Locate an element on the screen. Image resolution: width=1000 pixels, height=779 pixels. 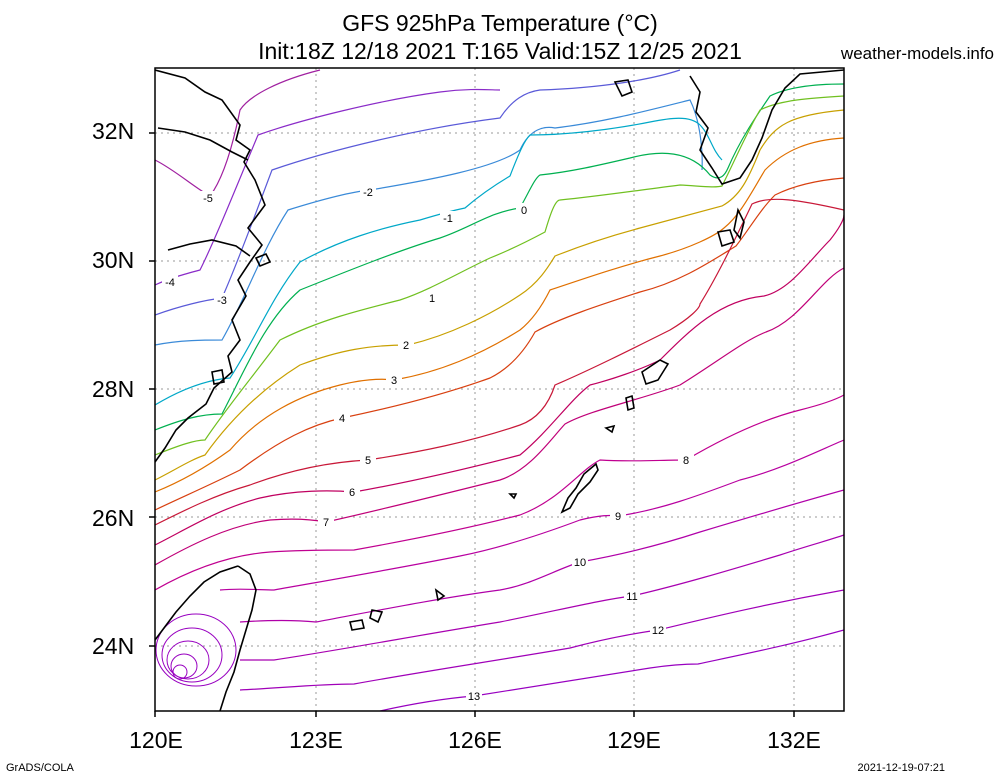
coastline-taiwan is located at coordinates (206, 638).